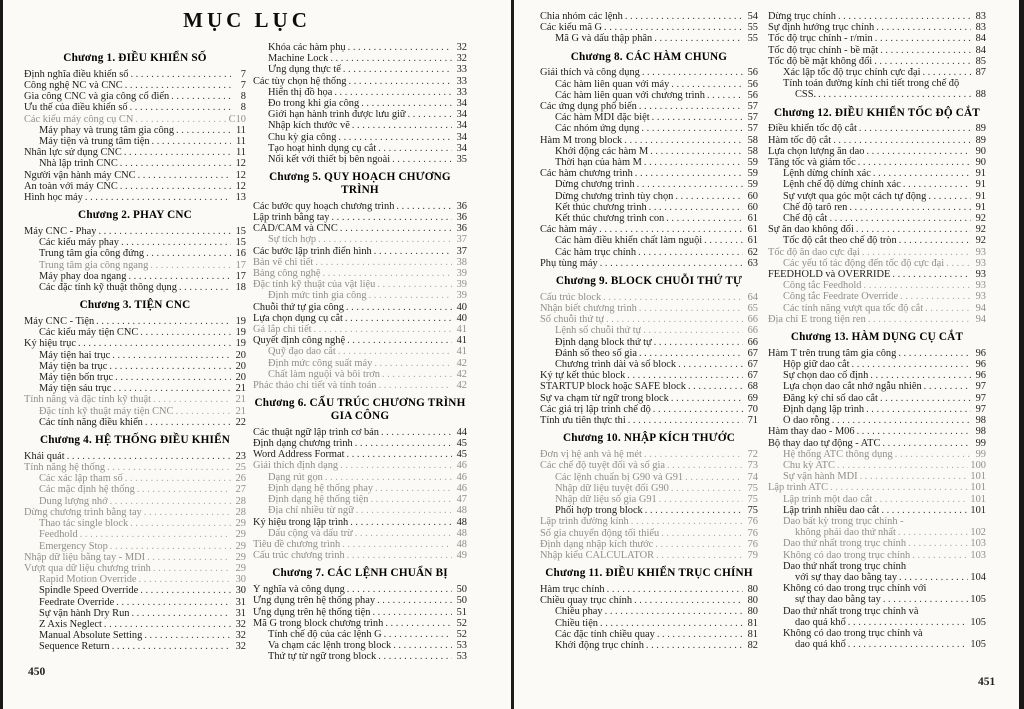  What do you see at coordinates (855, 196) in the screenshot?
I see `entry-title: Sự vượt qua góc một cách tự động` at bounding box center [855, 196].